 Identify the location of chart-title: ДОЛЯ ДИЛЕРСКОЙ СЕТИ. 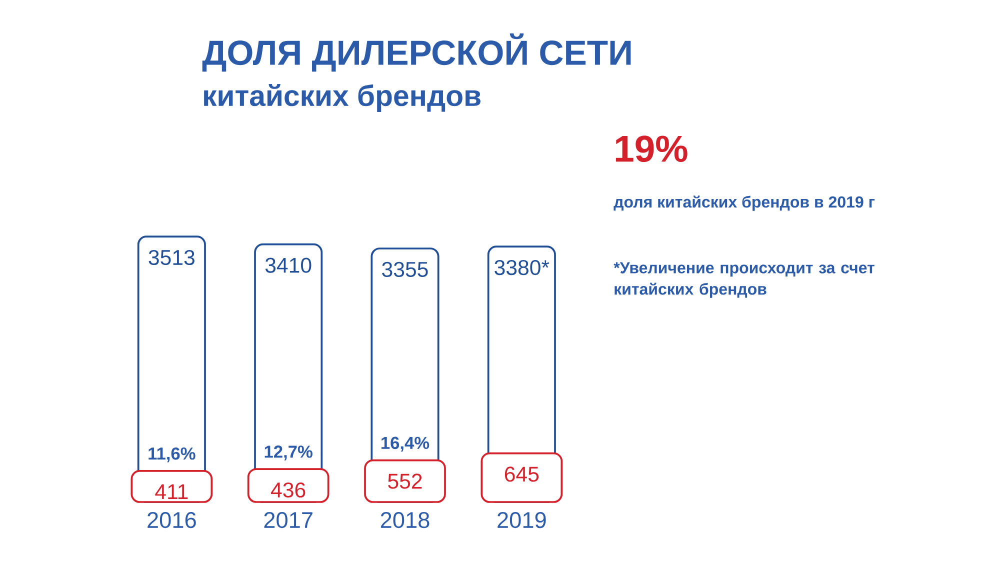
(416, 52).